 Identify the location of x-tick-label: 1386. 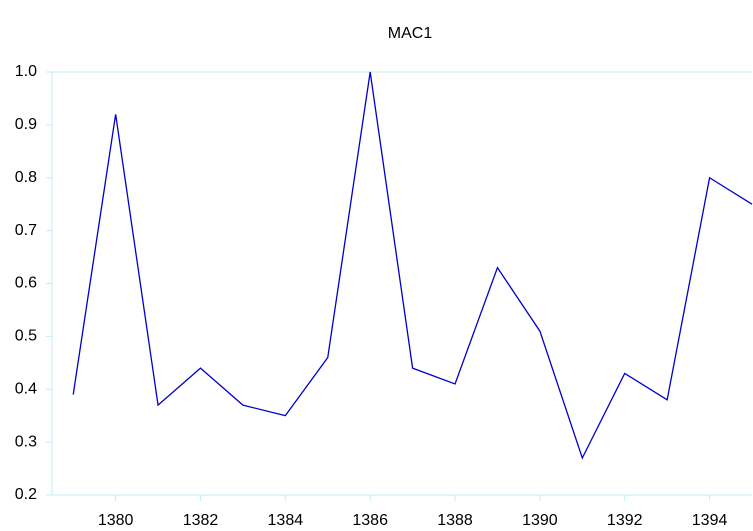
(370, 520).